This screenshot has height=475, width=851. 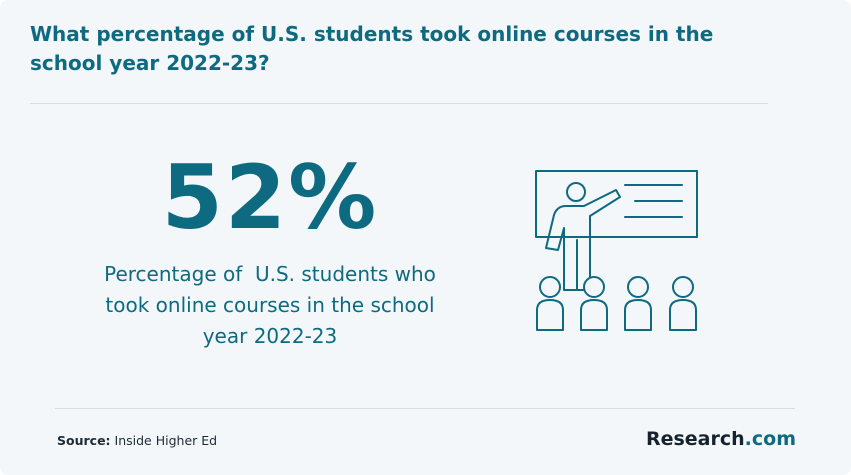 What do you see at coordinates (425, 408) in the screenshot?
I see `footer-divider` at bounding box center [425, 408].